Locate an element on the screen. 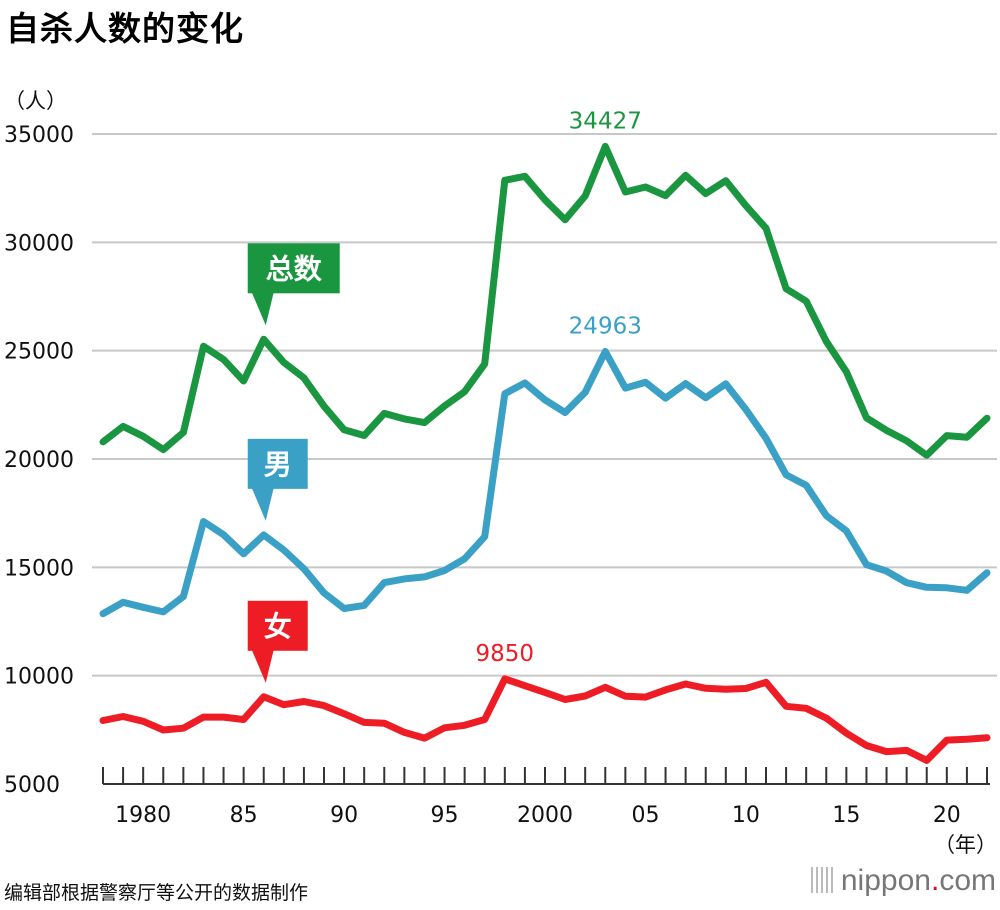  y-tick-label: 5000 is located at coordinates (32, 785).